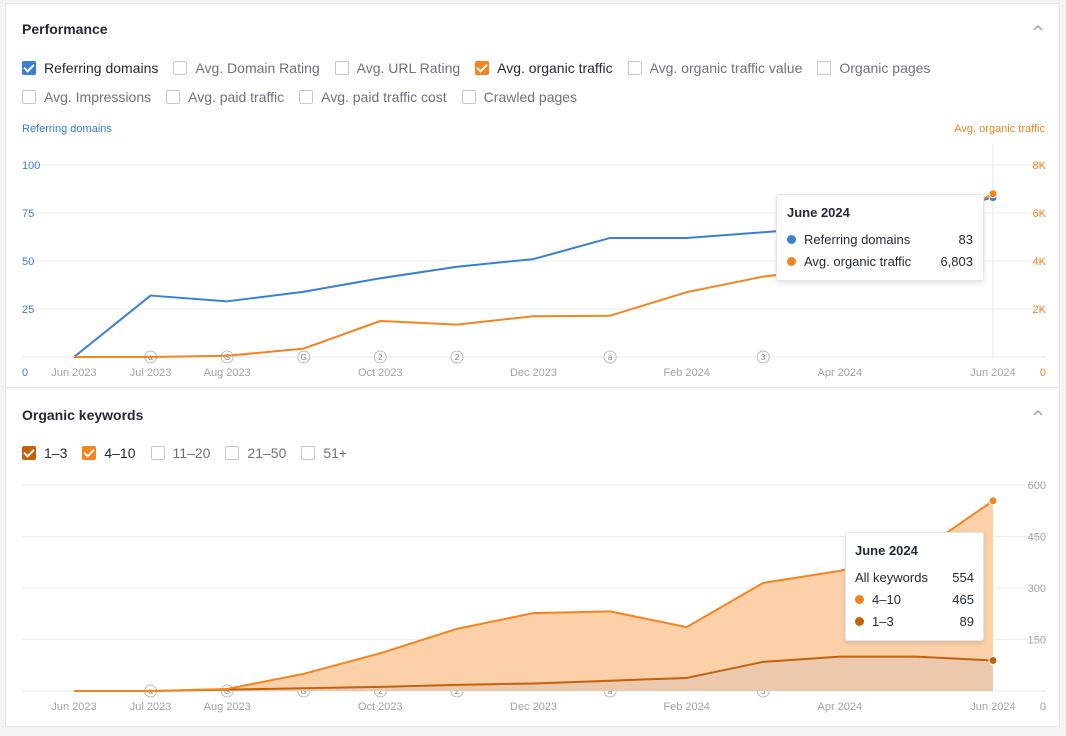 The width and height of the screenshot is (1066, 736). I want to click on checkbox-avg-paid-traffic-cost: Avg. paid traffic cost, so click(373, 97).